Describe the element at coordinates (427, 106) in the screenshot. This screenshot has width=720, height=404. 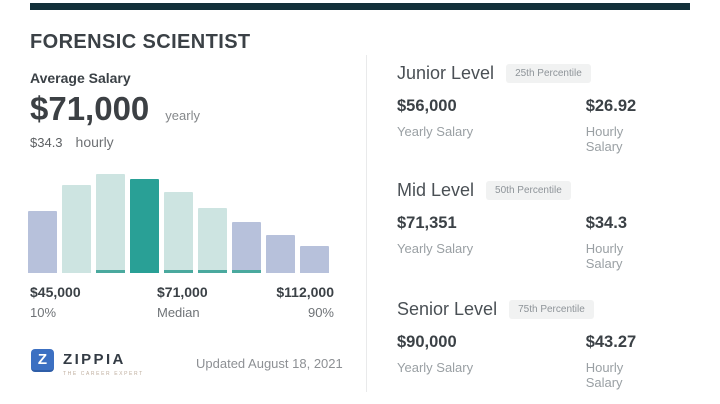
I see `yearly-value: $56,000` at that location.